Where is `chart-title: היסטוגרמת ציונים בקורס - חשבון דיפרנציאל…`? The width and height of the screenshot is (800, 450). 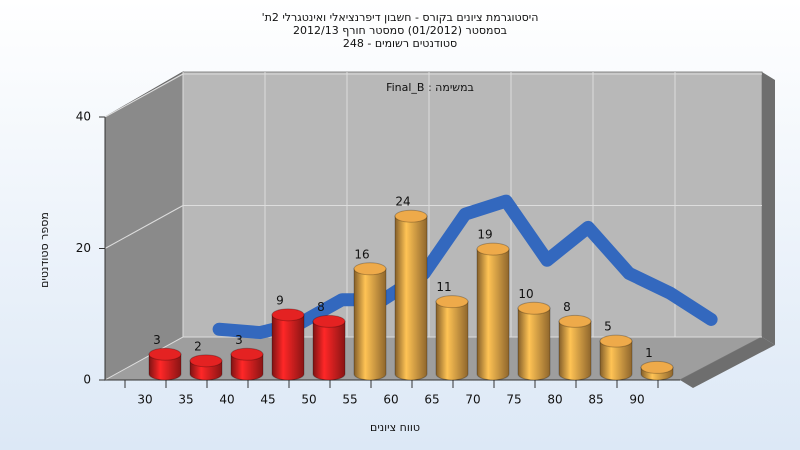
chart-title: היסטוגרמת ציונים בקורס - חשבון דיפרנציאל… is located at coordinates (400, 17).